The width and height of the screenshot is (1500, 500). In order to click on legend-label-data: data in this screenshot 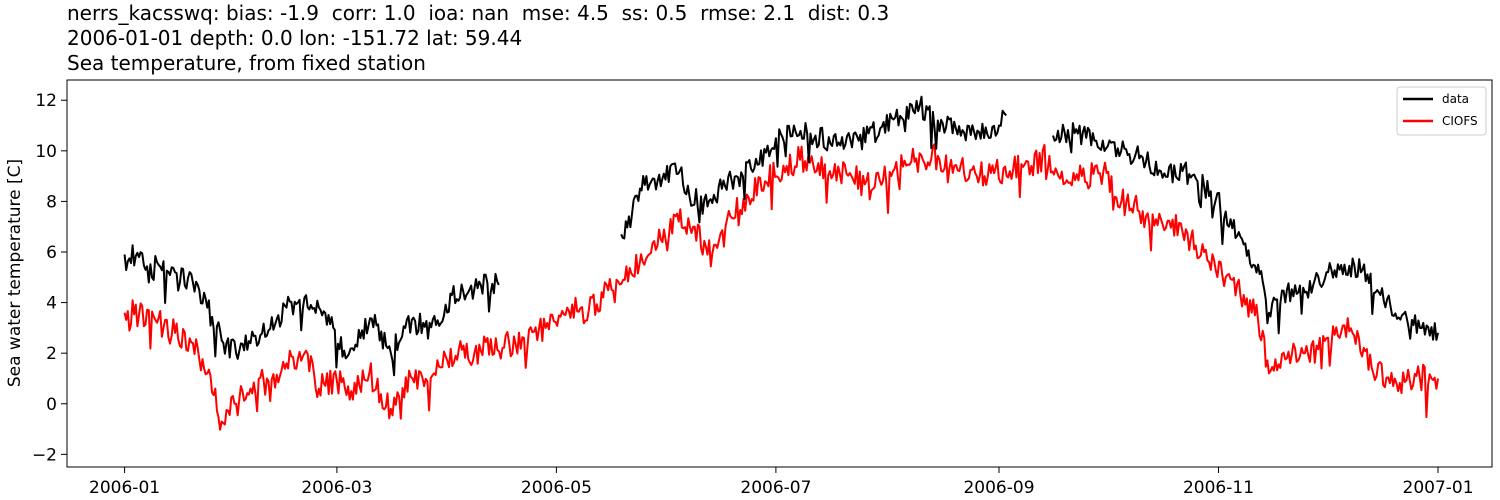, I will do `click(1455, 99)`.